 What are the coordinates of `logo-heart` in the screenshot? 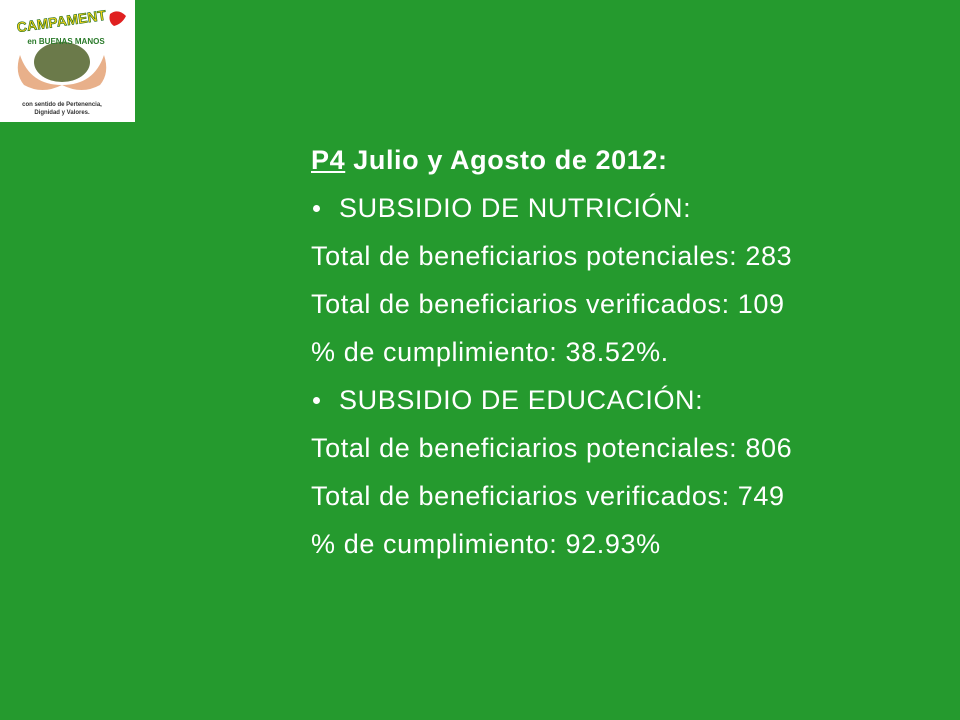 It's located at (117, 18).